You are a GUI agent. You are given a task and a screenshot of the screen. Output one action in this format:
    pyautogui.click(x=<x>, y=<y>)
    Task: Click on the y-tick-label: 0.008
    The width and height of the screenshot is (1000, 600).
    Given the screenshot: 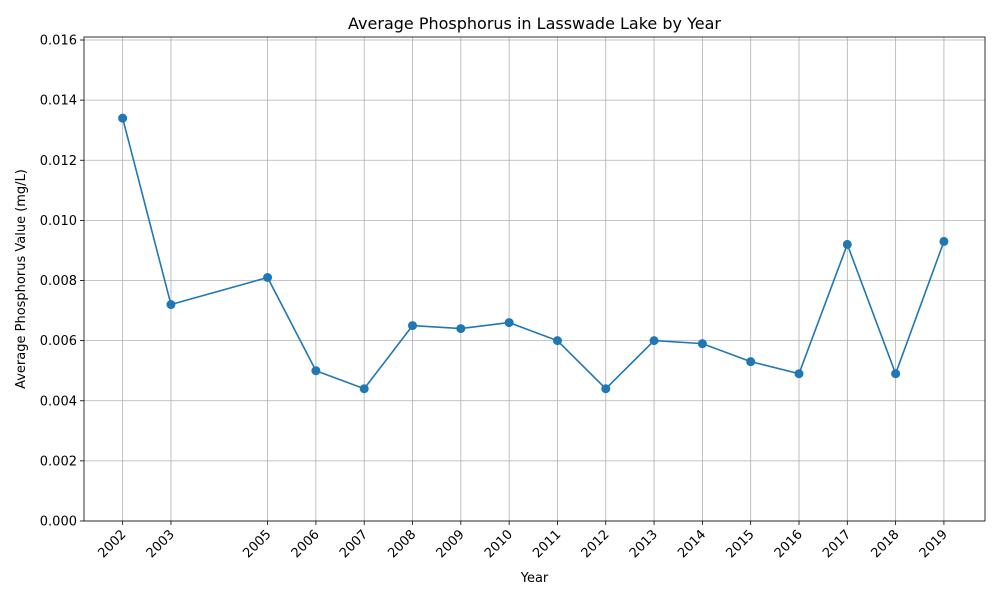 What is the action you would take?
    pyautogui.click(x=58, y=281)
    